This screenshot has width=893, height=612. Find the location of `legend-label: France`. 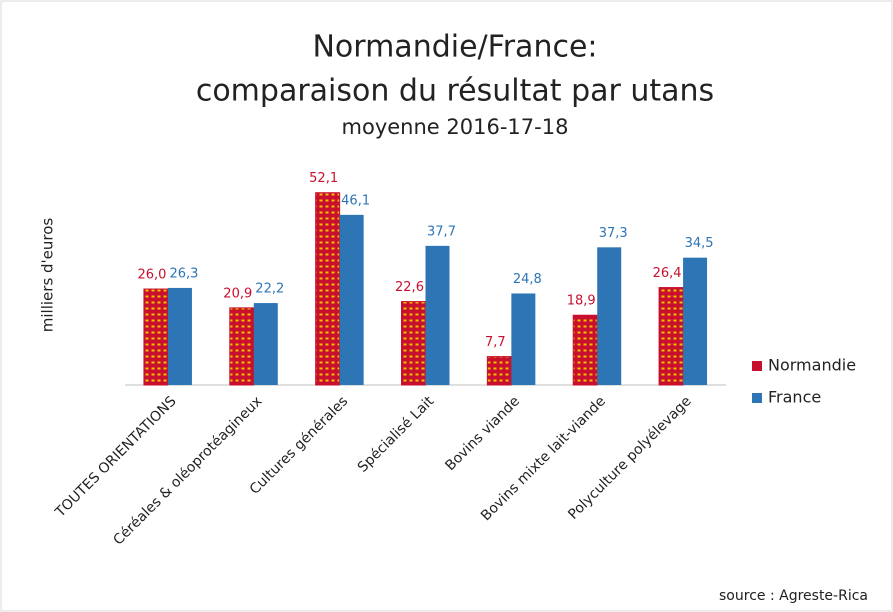

legend-label: France is located at coordinates (794, 397).